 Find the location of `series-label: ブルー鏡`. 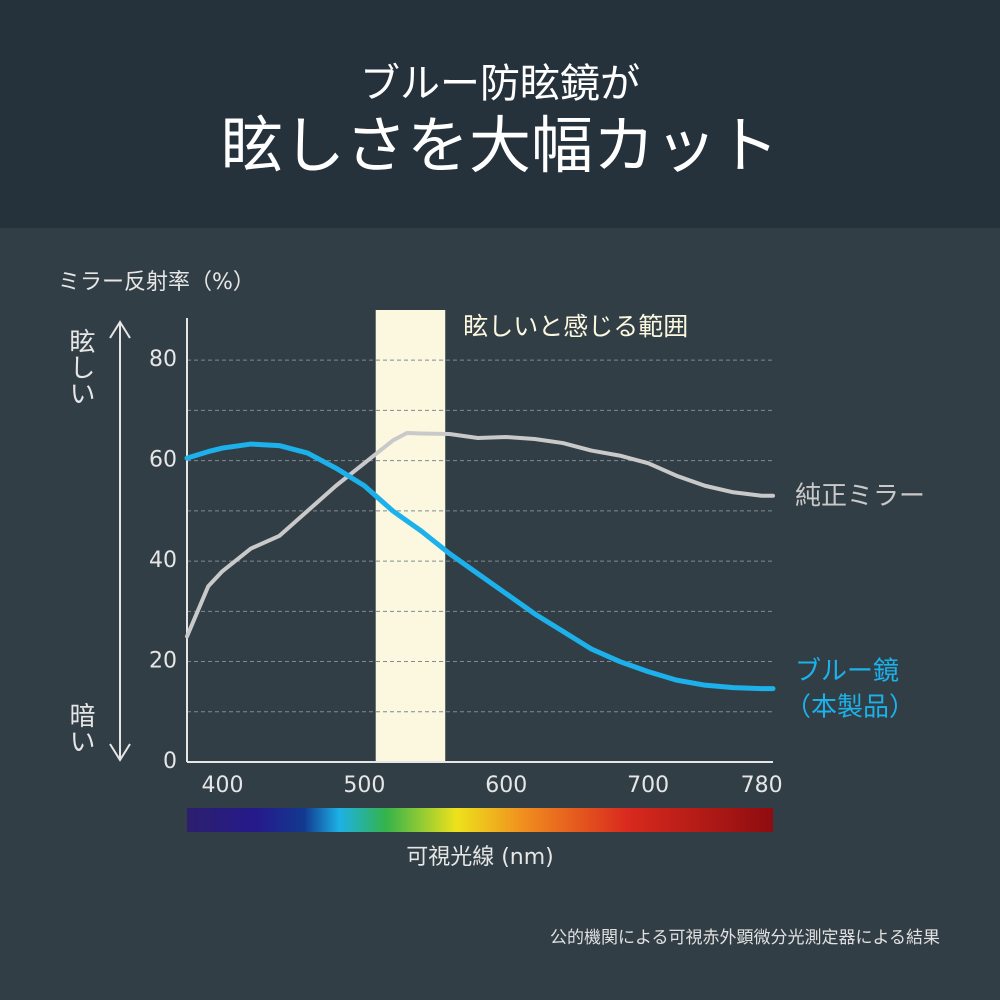

series-label: ブルー鏡 is located at coordinates (847, 672).